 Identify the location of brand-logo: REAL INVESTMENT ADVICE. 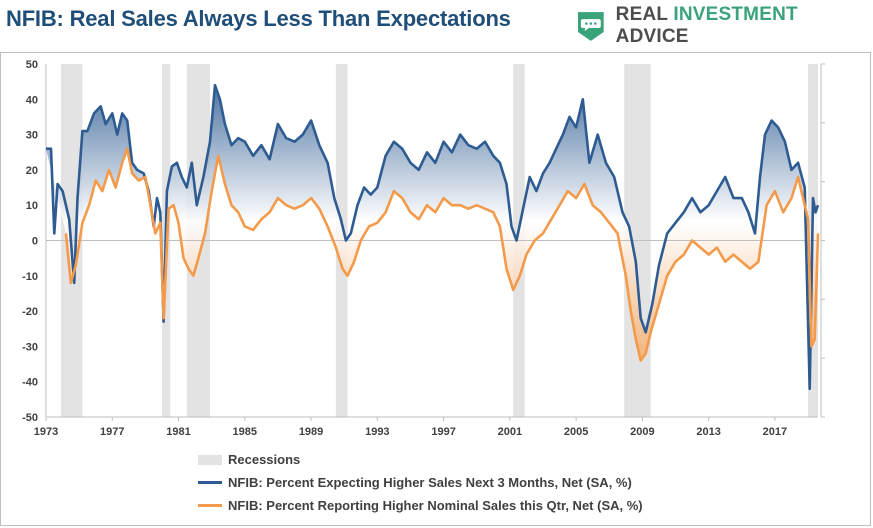
(723, 25).